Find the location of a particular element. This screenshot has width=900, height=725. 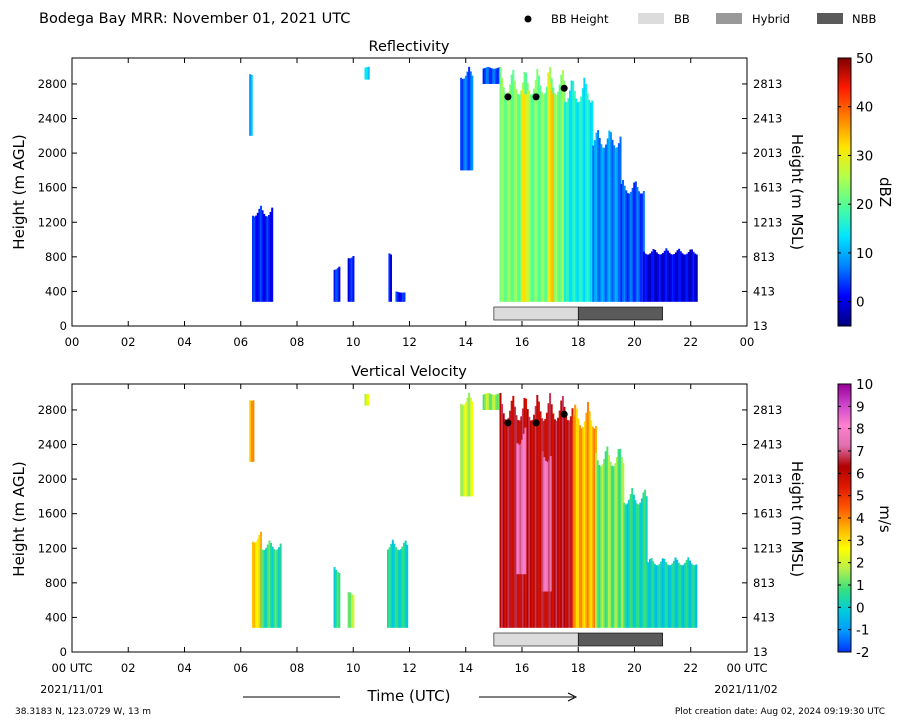

x-tick-label: 00 is located at coordinates (72, 342).